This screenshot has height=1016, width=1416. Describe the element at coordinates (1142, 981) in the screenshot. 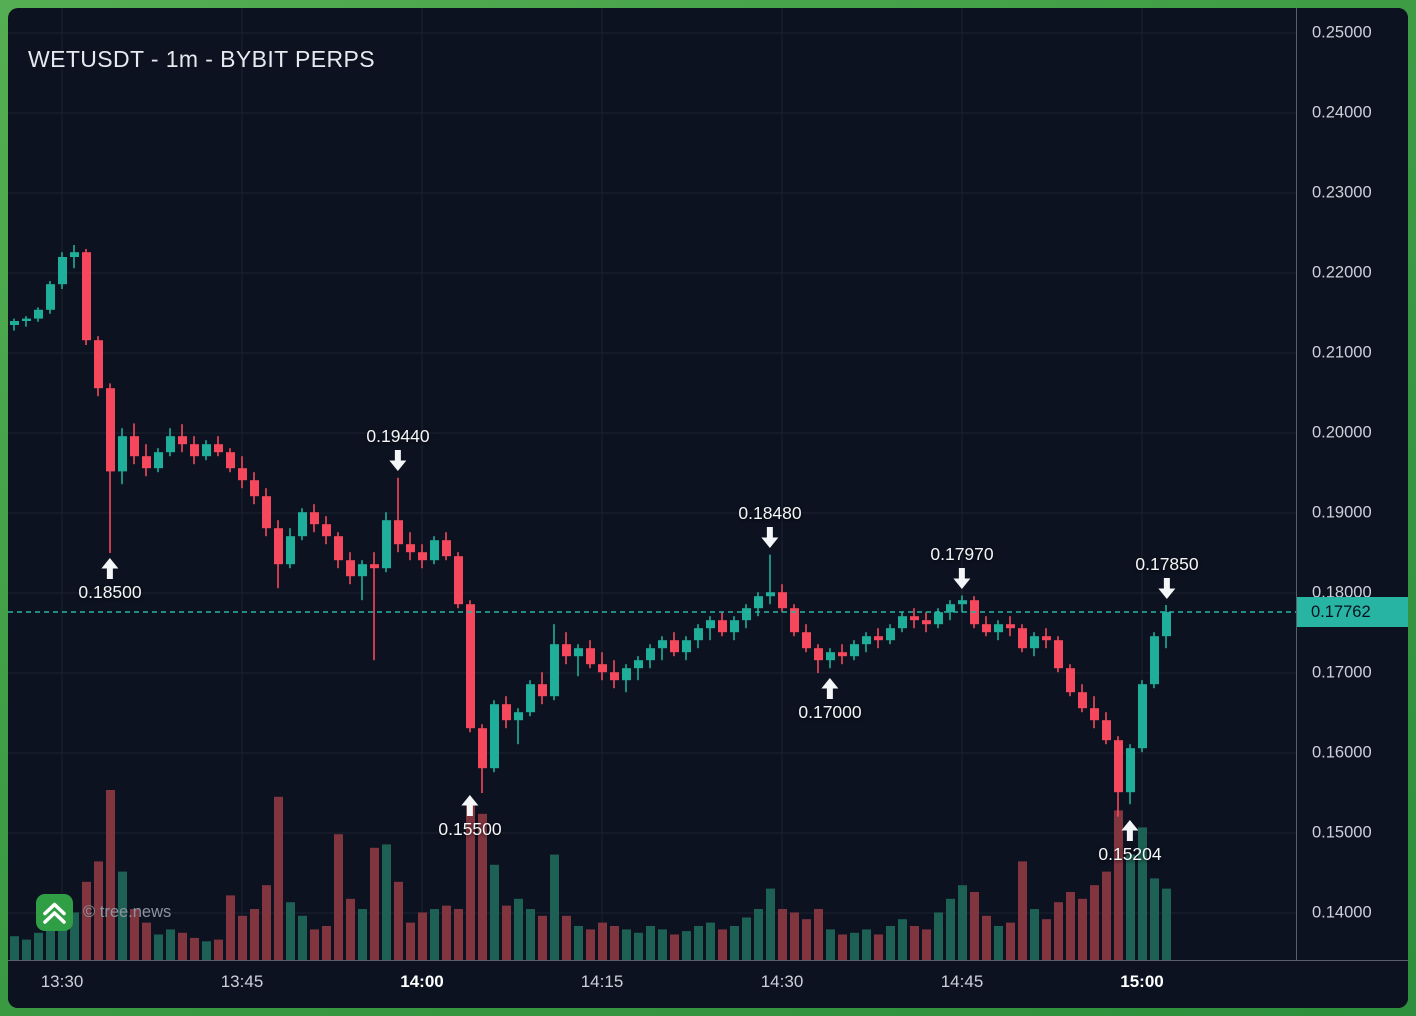

I see `time-axis-label: 15:00` at that location.